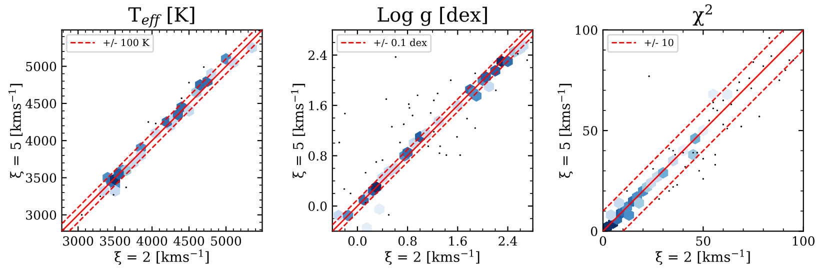  I want to click on legend-label: +/- 10, so click(659, 42).